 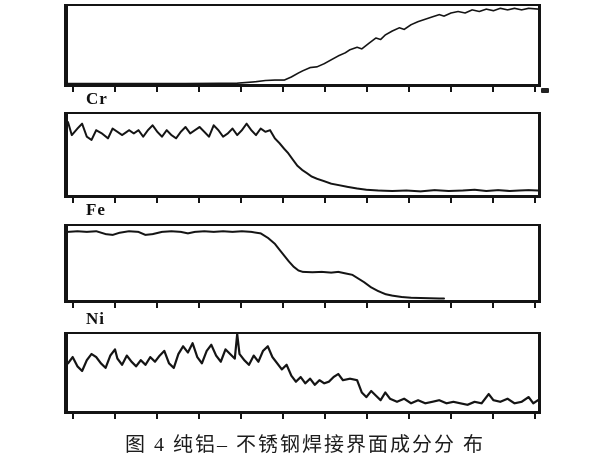 I want to click on label-cr: Cr, so click(x=97, y=98).